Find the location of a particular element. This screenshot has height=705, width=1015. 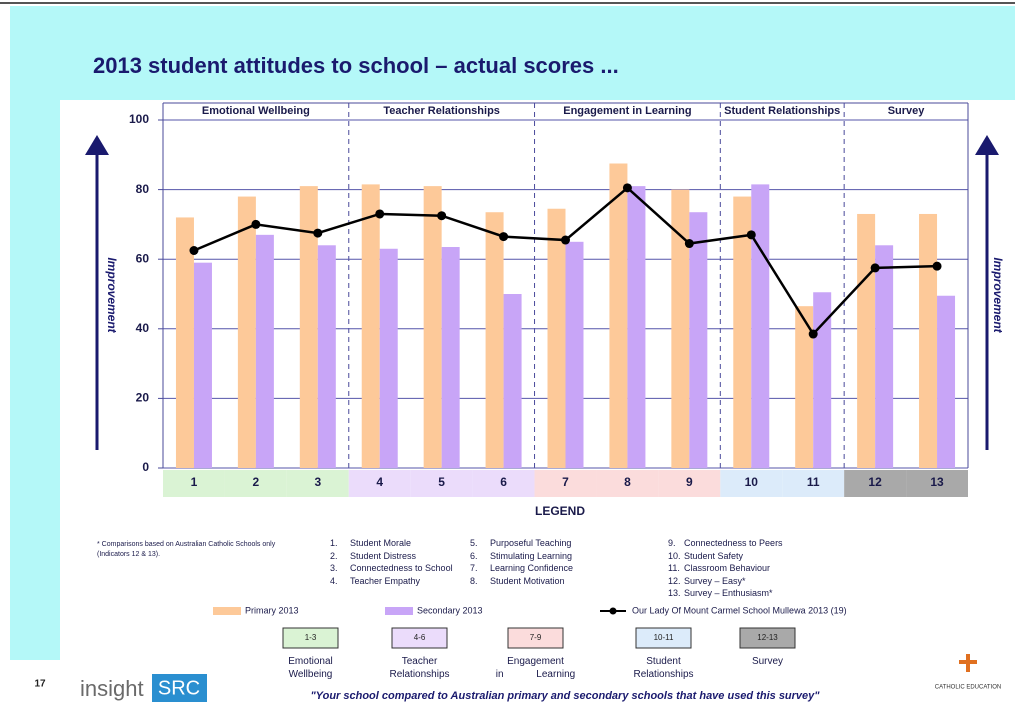

indicator-number: 13. is located at coordinates (674, 593).